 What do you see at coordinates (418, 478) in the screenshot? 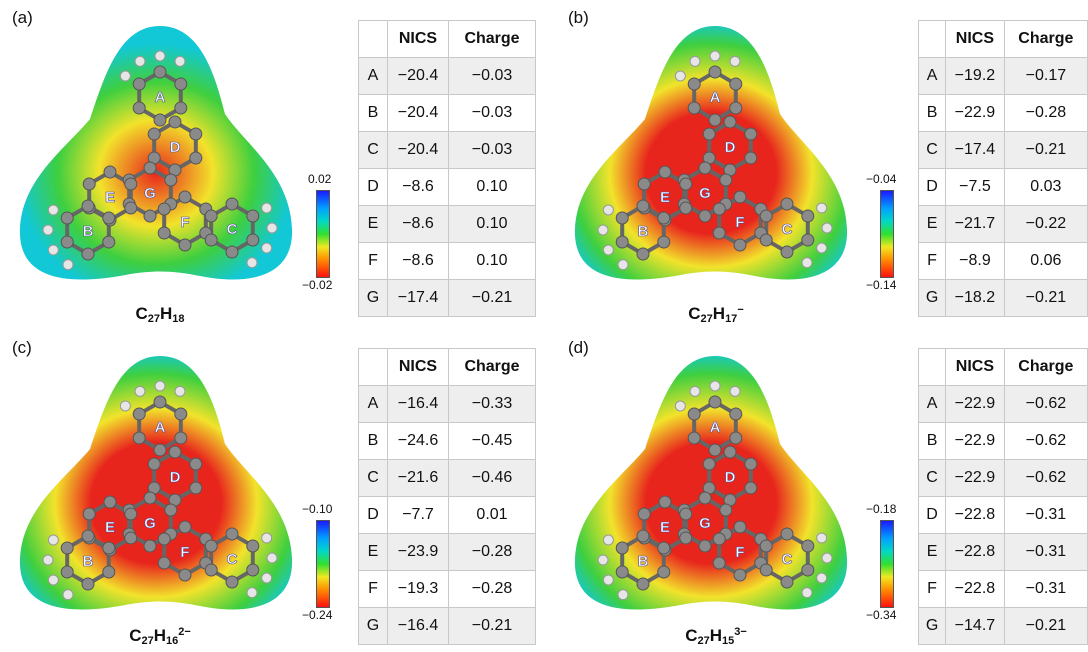
I see `cell-nics: −21.6` at bounding box center [418, 478].